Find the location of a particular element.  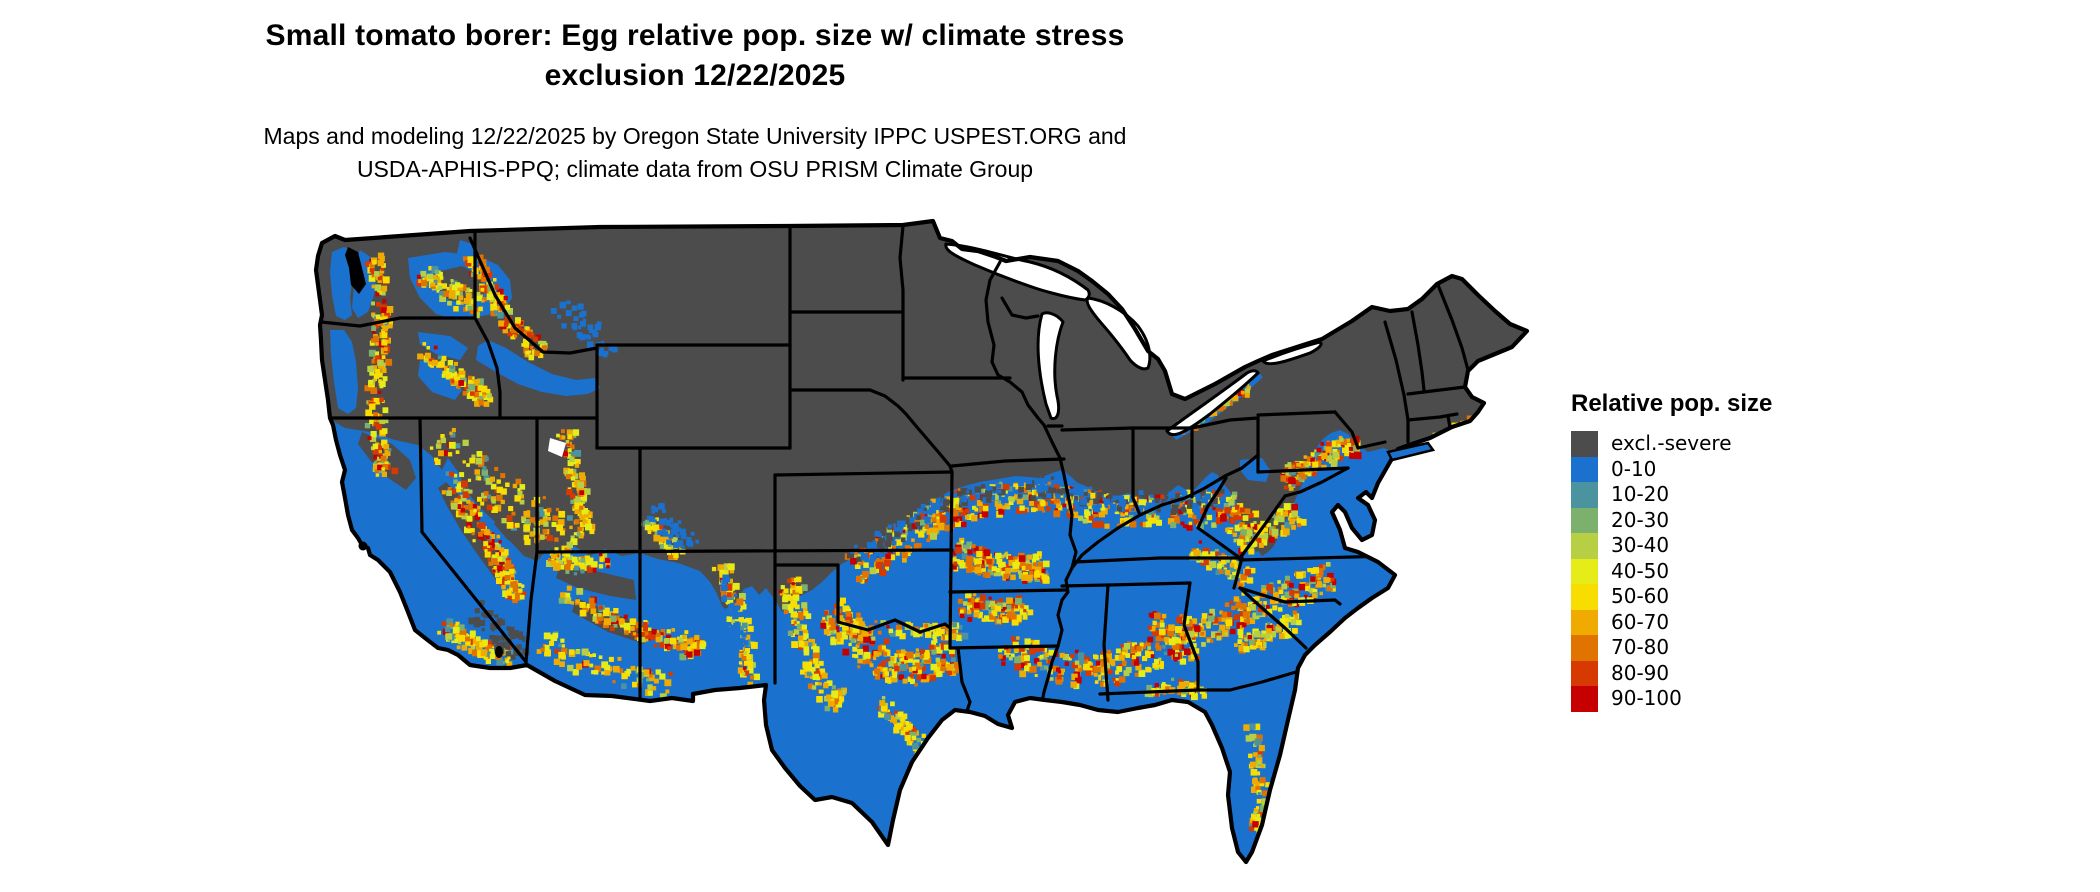

salton-sea is located at coordinates (499, 652).